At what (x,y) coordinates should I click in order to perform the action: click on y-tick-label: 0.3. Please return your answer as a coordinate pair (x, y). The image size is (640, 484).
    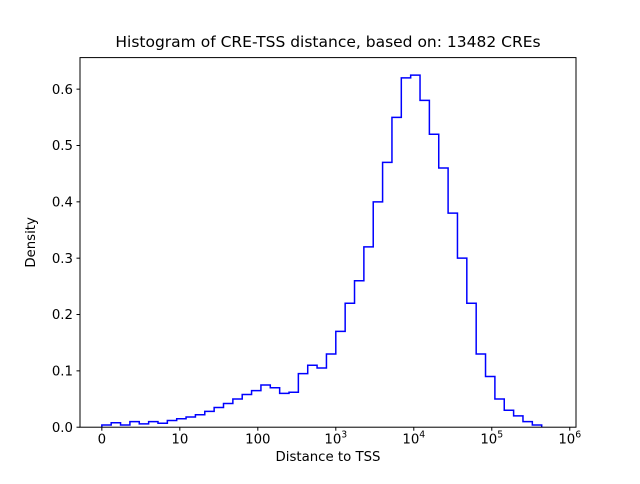
    Looking at the image, I should click on (62, 259).